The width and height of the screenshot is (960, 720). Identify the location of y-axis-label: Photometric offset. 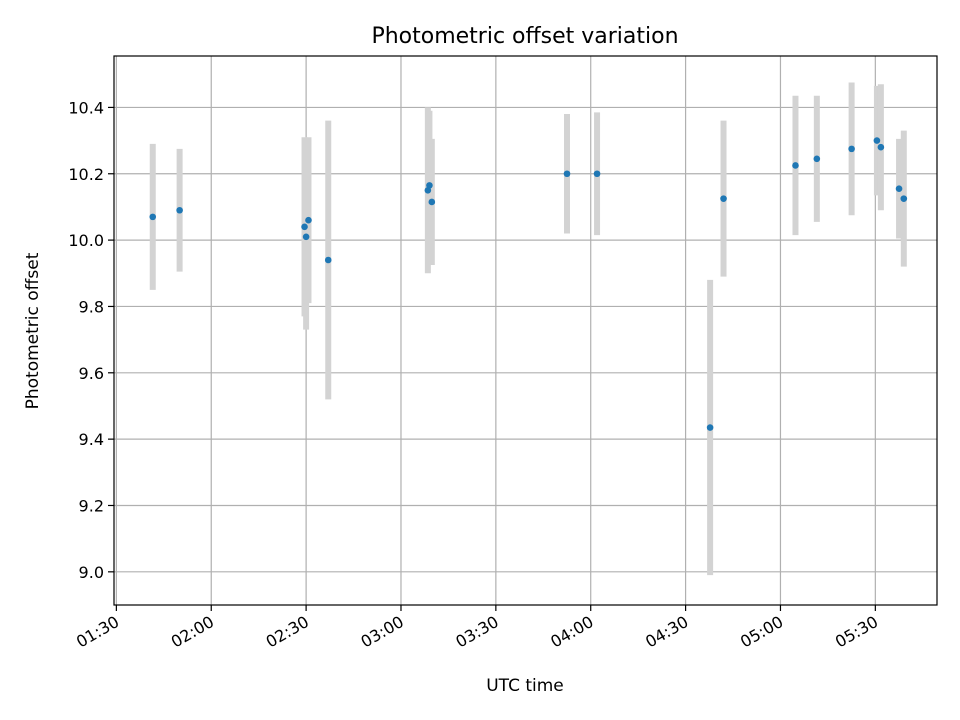
(33, 330).